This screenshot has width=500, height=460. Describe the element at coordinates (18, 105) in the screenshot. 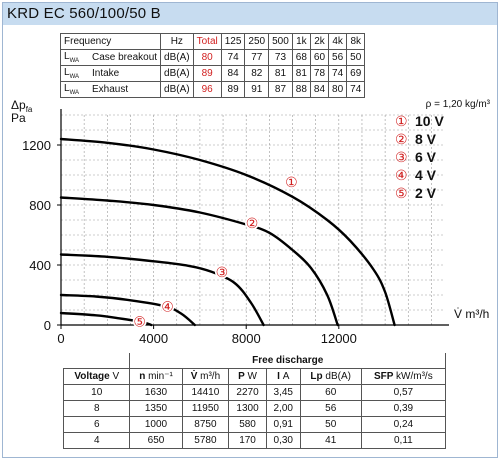

I see `y-axis-symbol: Δp` at that location.